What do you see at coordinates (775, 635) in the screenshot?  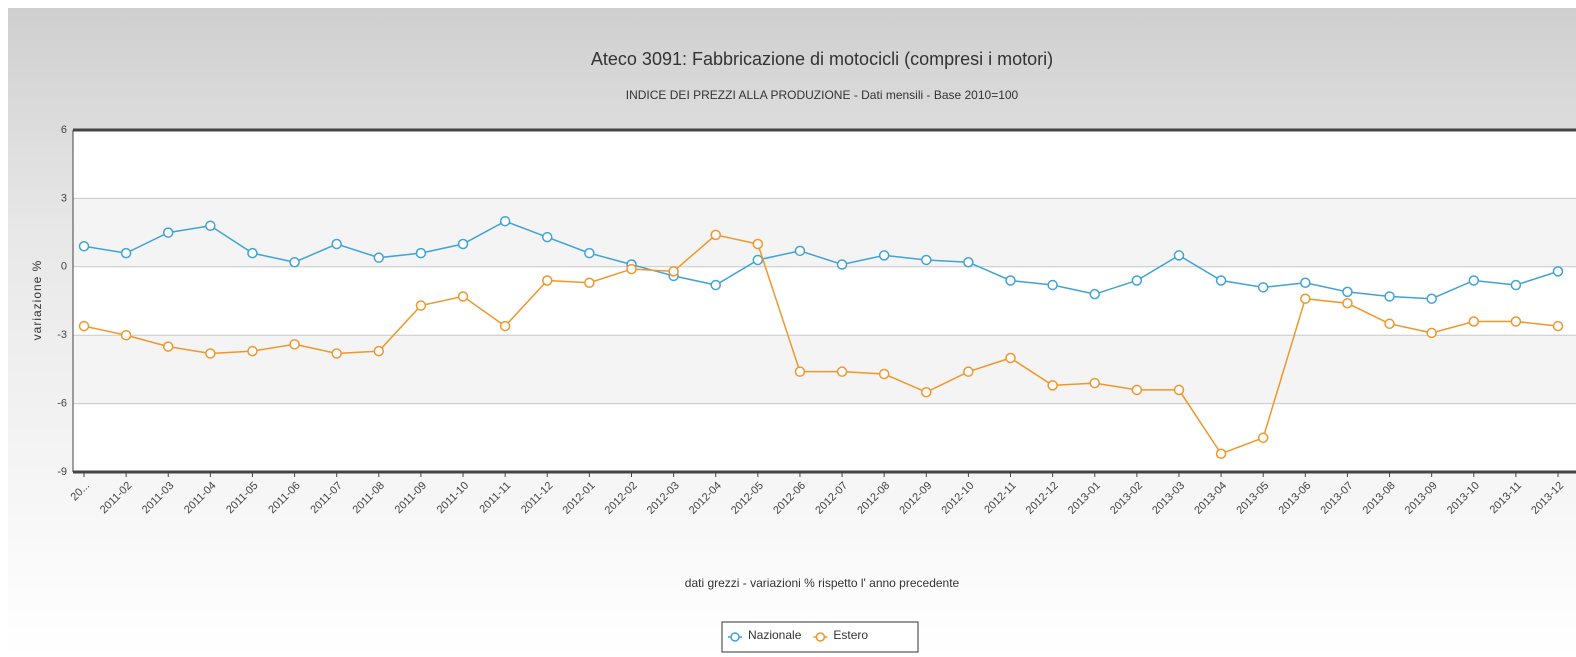 I see `legend-label: Nazionale` at bounding box center [775, 635].